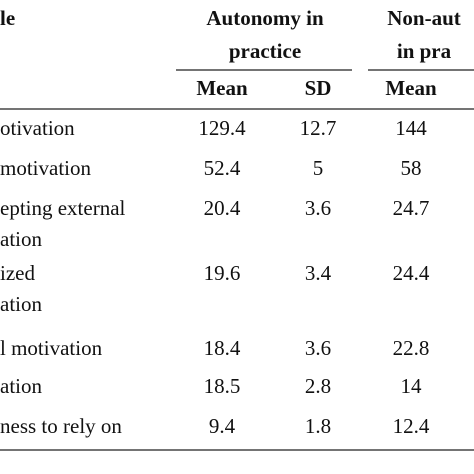  I want to click on cell: 2.8, so click(318, 386).